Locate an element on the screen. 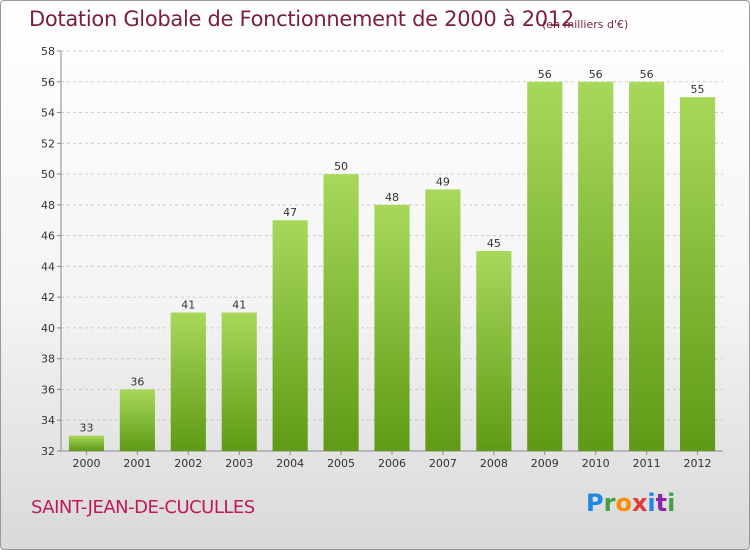 Image resolution: width=750 pixels, height=550 pixels. logo-letter: r is located at coordinates (609, 503).